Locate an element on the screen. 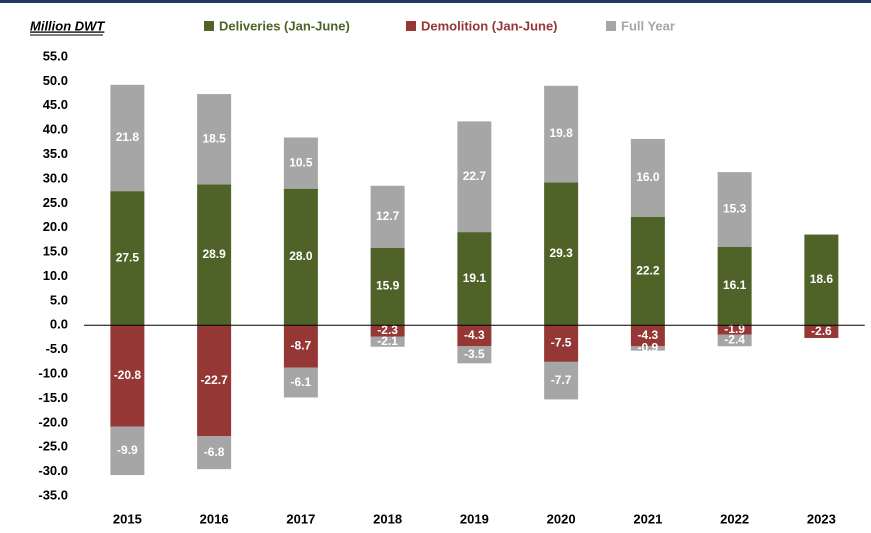  data-label: 18.5 is located at coordinates (214, 138).